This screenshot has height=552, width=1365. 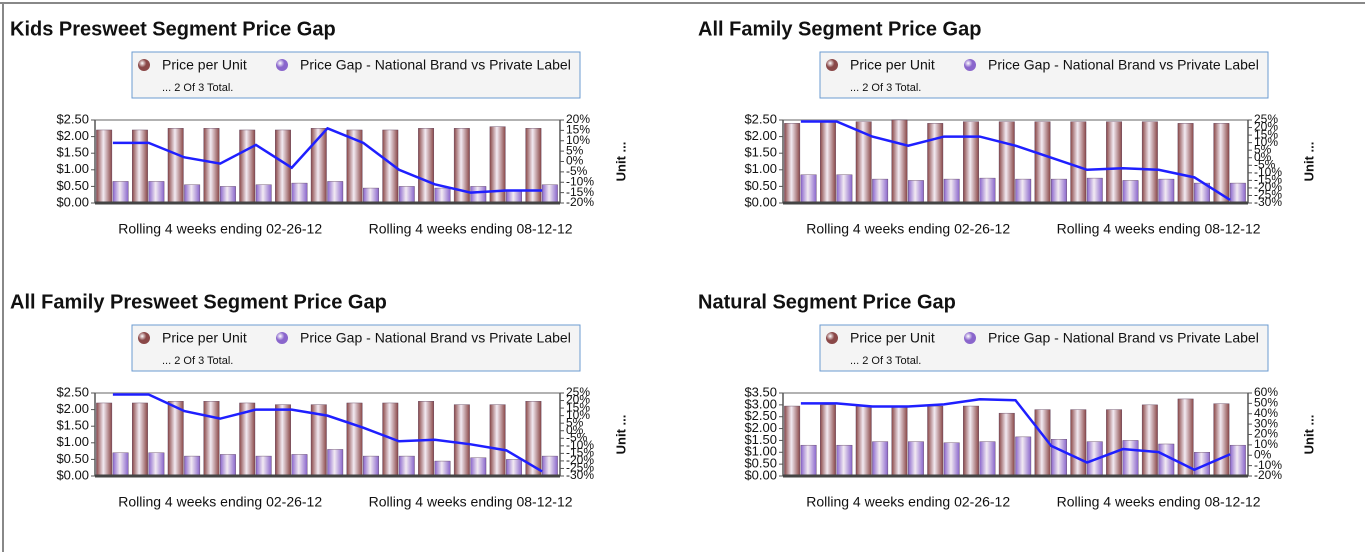 I want to click on chart-title: Kids Presweet Segment Price Gap, so click(x=173, y=29).